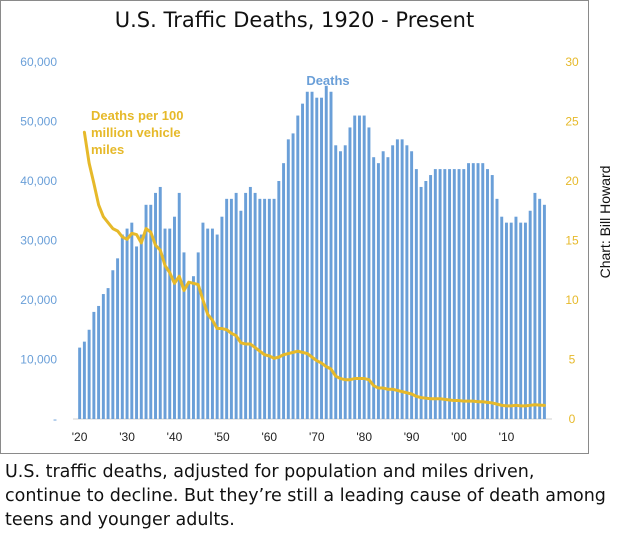 The image size is (620, 546). What do you see at coordinates (141, 326) in the screenshot?
I see `deaths-bar-1933` at bounding box center [141, 326].